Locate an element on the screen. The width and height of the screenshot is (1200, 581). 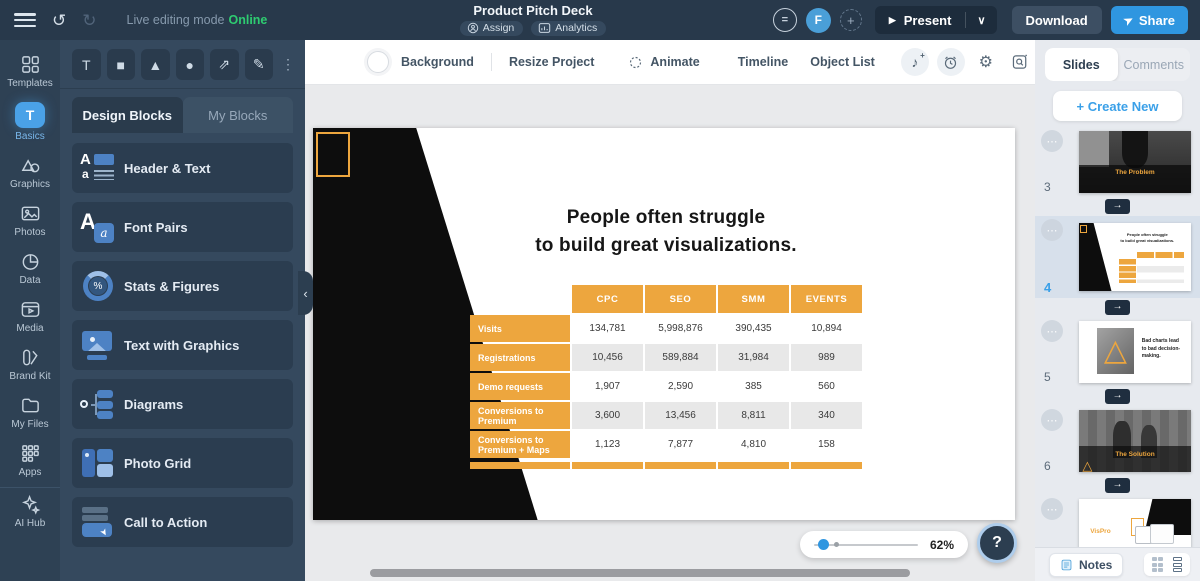
slide-thumbnail-6: The Solution △ is located at coordinates (1135, 441).